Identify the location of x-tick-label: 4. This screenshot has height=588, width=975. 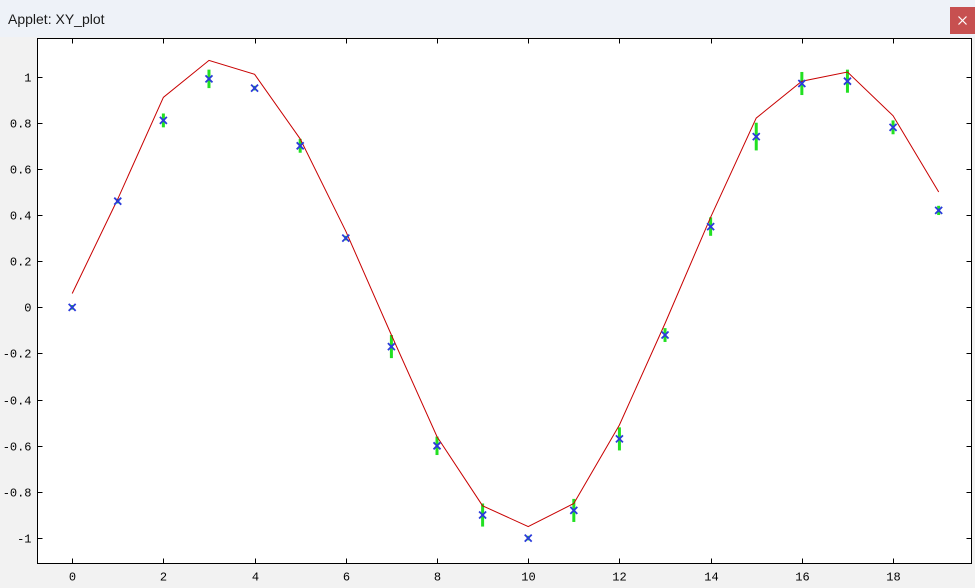
(255, 578).